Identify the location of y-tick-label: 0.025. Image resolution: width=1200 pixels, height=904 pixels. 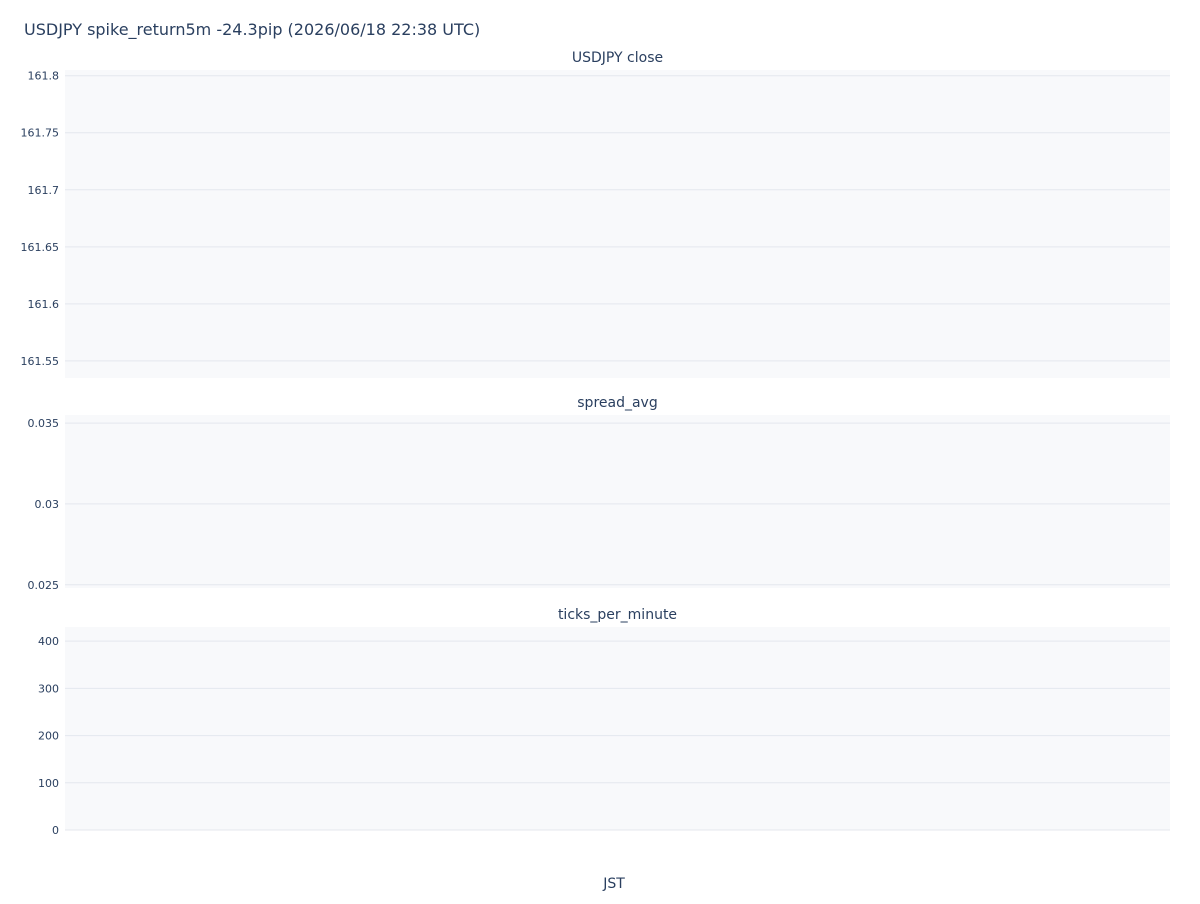
(44, 585).